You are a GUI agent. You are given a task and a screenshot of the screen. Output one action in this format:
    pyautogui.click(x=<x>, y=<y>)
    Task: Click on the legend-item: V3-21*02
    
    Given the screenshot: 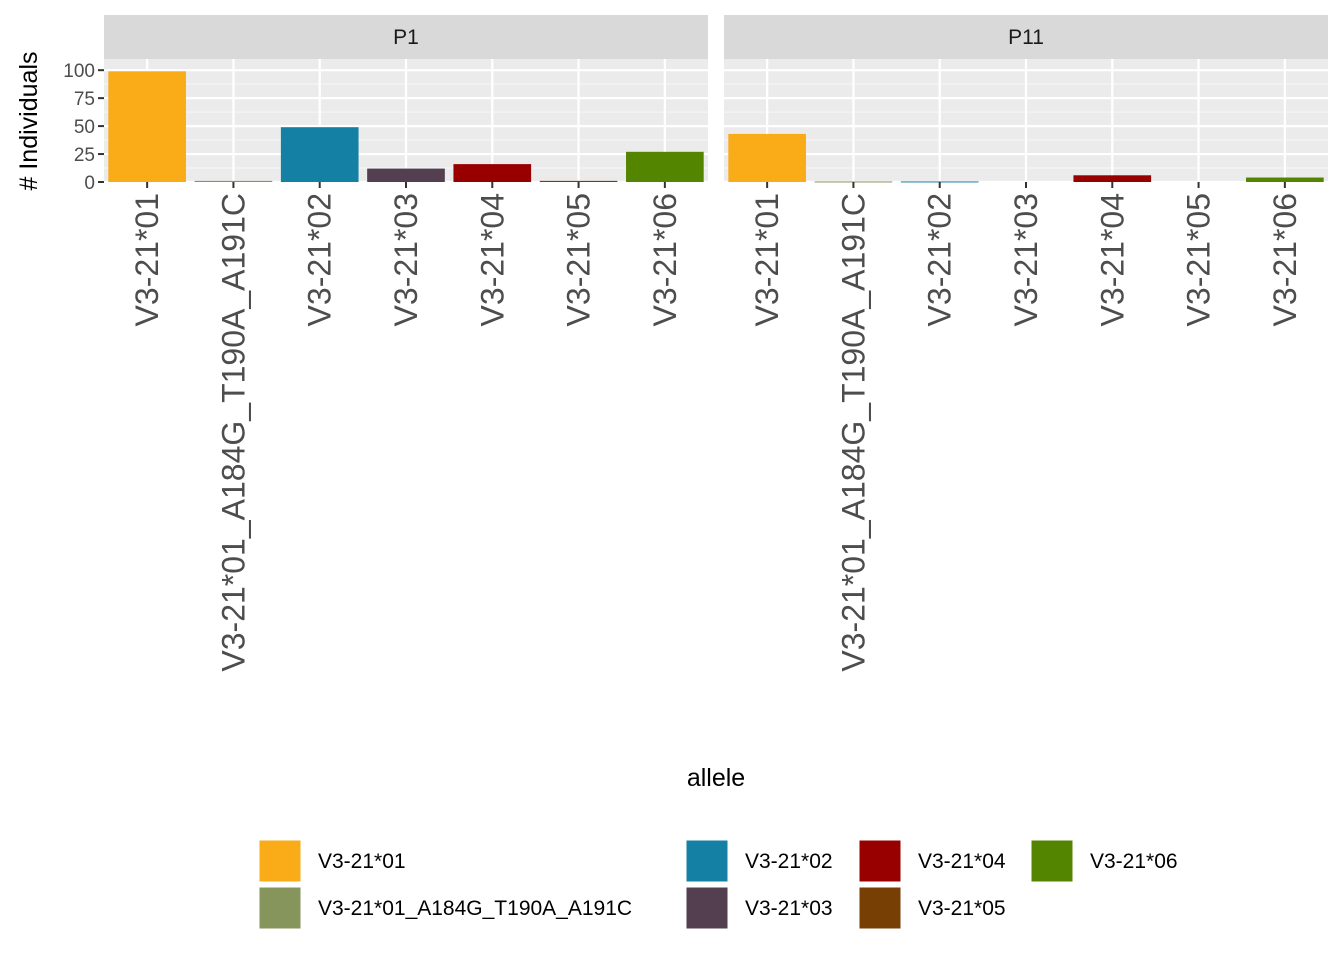 What is the action you would take?
    pyautogui.click(x=759, y=861)
    